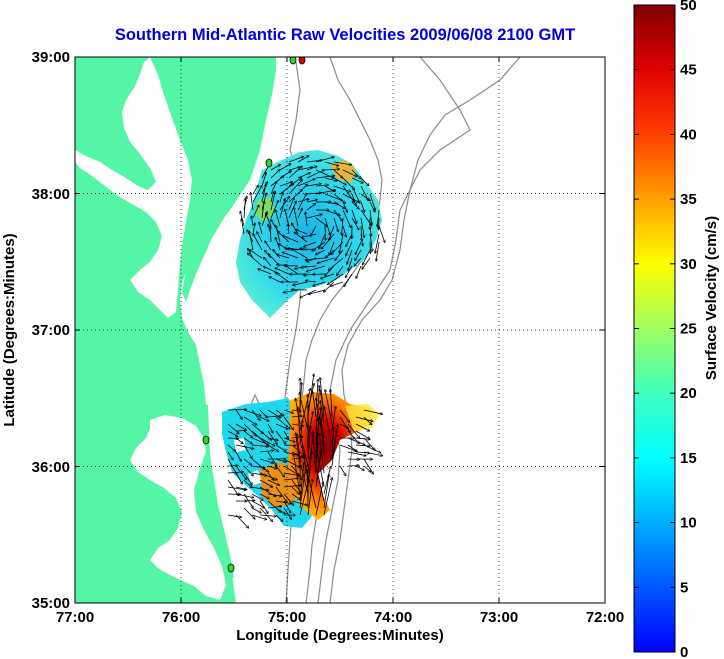 This screenshot has height=659, width=724. I want to click on y-tick-label: 35:00, so click(51, 603).